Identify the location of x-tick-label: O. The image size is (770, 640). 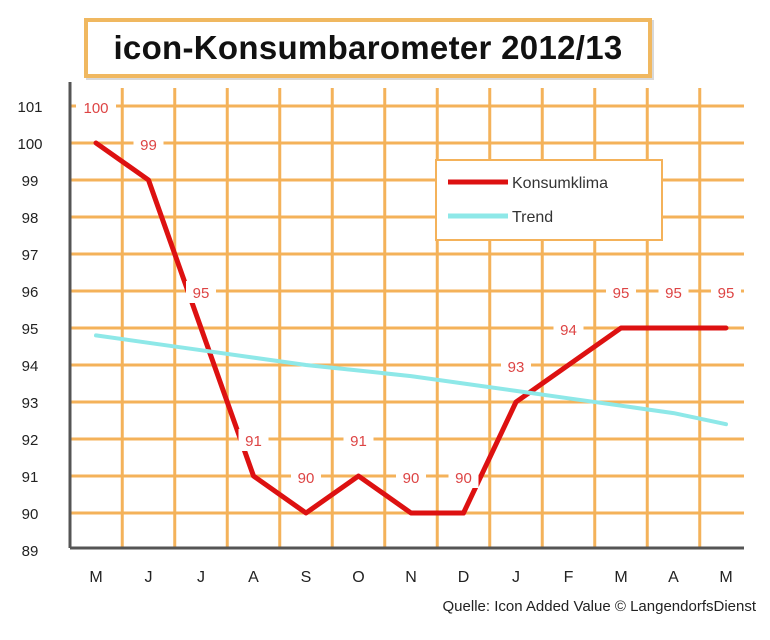
(358, 577).